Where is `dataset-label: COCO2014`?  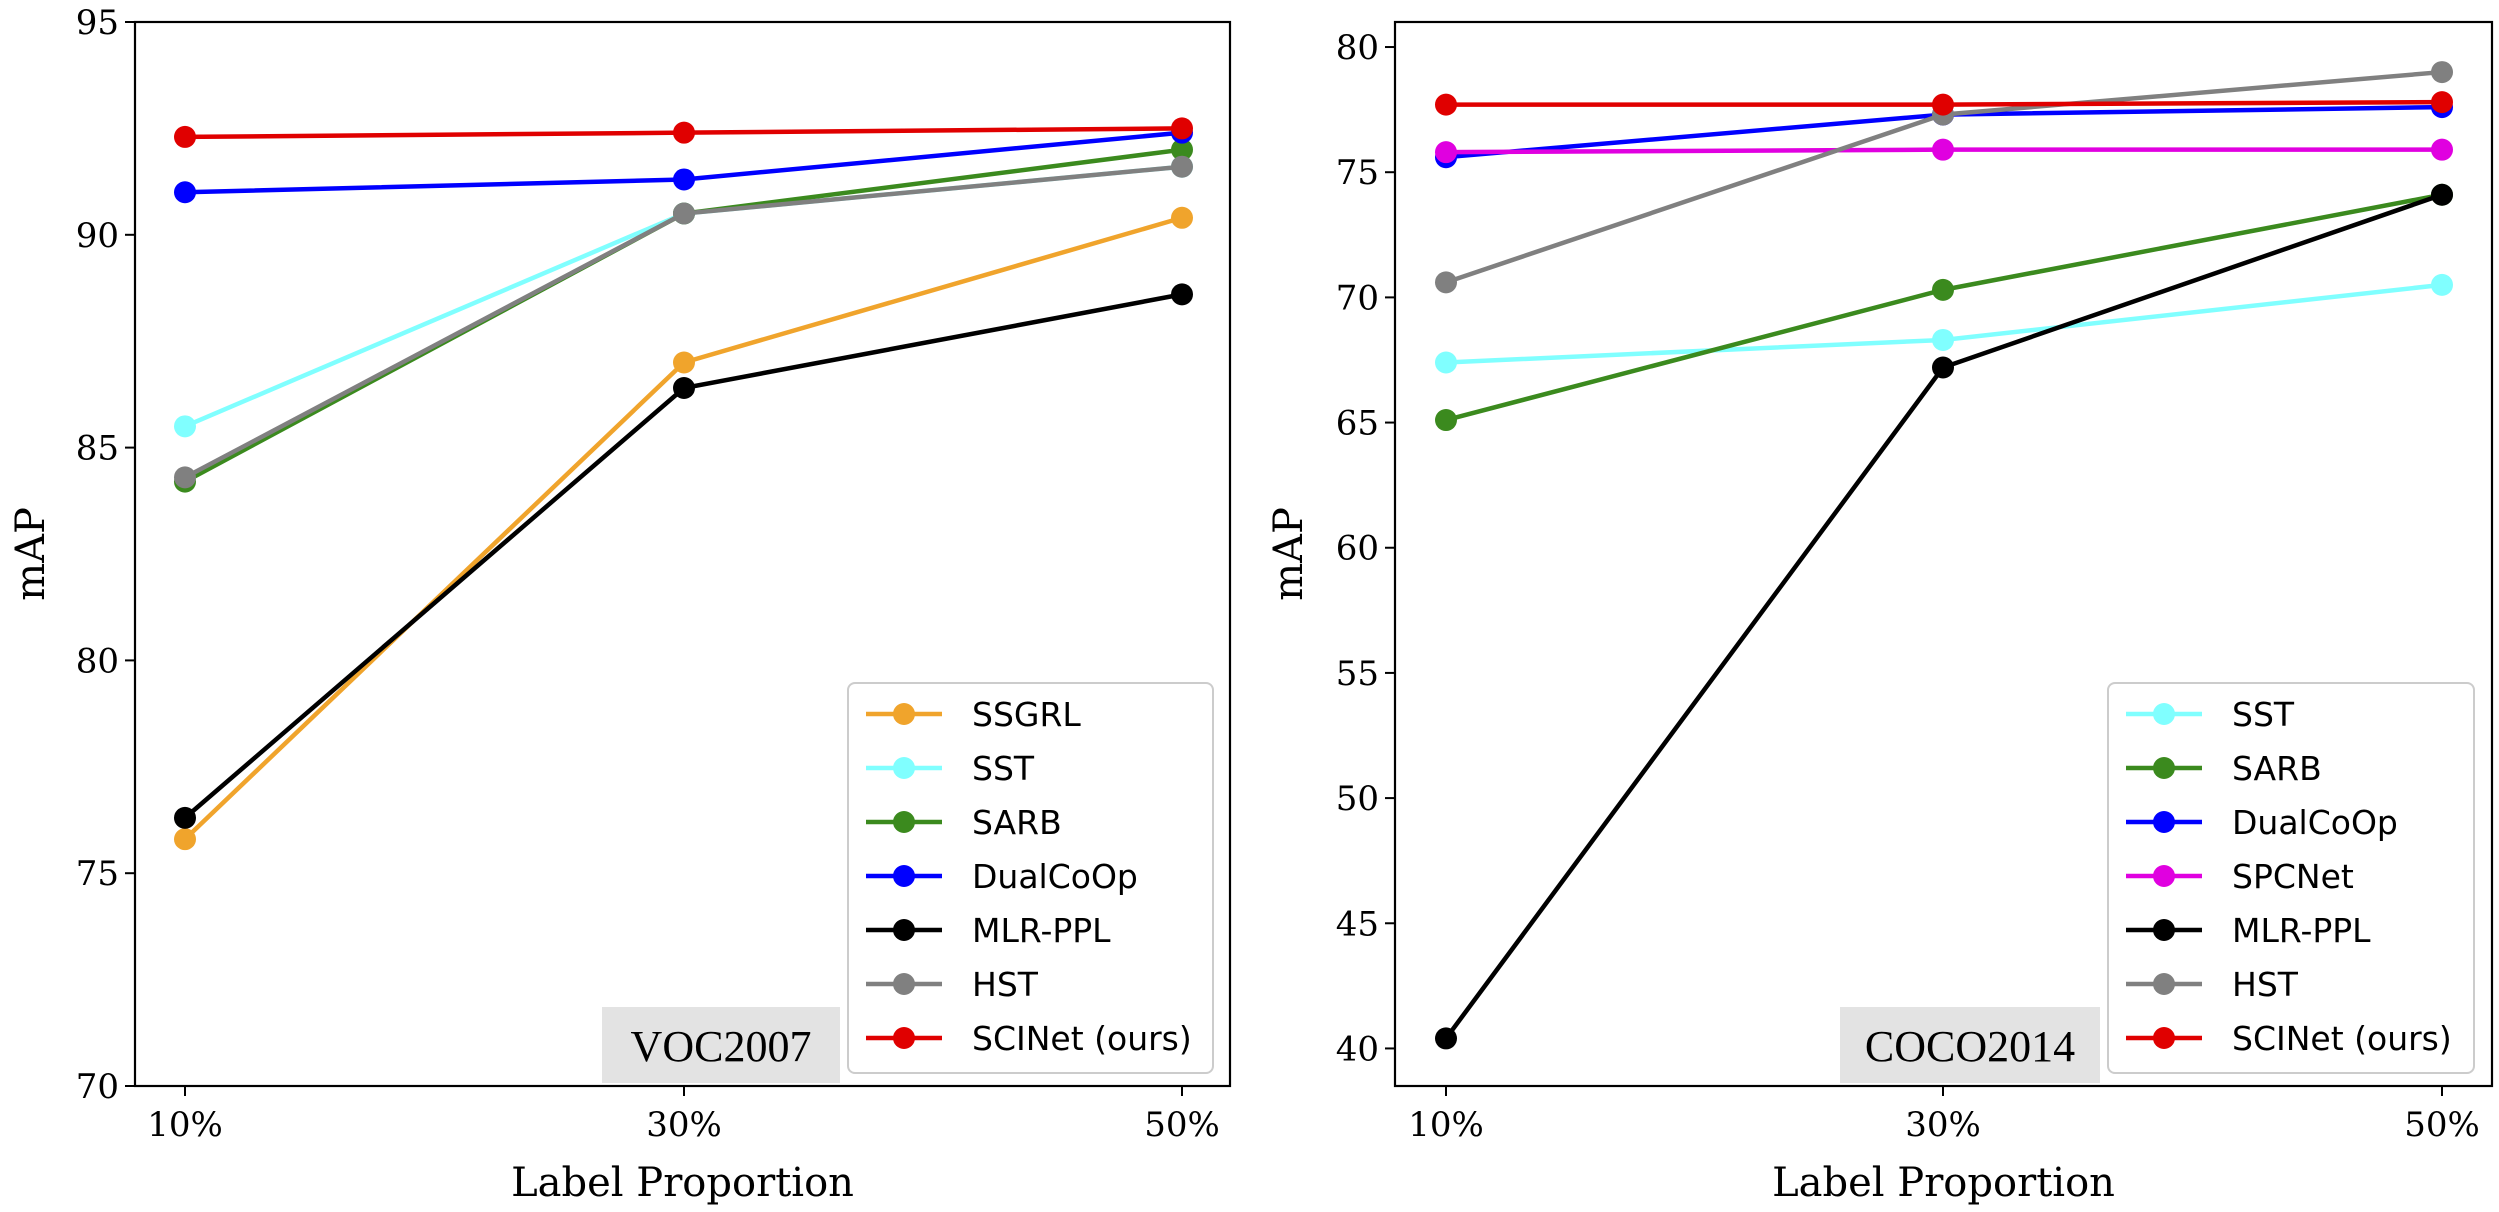 dataset-label: COCO2014 is located at coordinates (1970, 1046).